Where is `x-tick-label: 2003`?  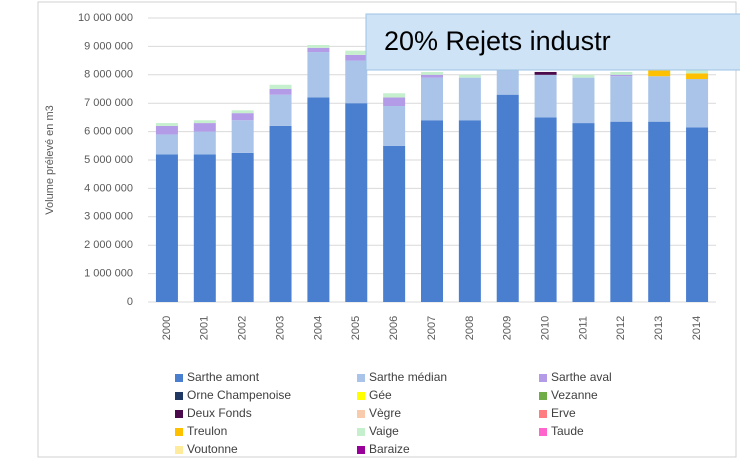 x-tick-label: 2003 is located at coordinates (280, 328).